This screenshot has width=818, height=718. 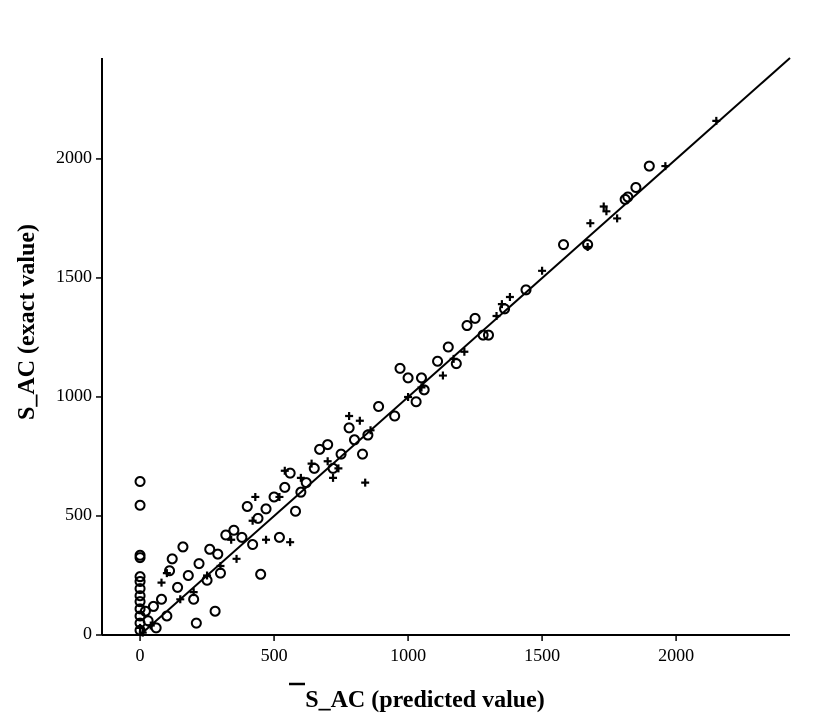 I want to click on x-axis-label: S_AC (predicted value), so click(x=425, y=700).